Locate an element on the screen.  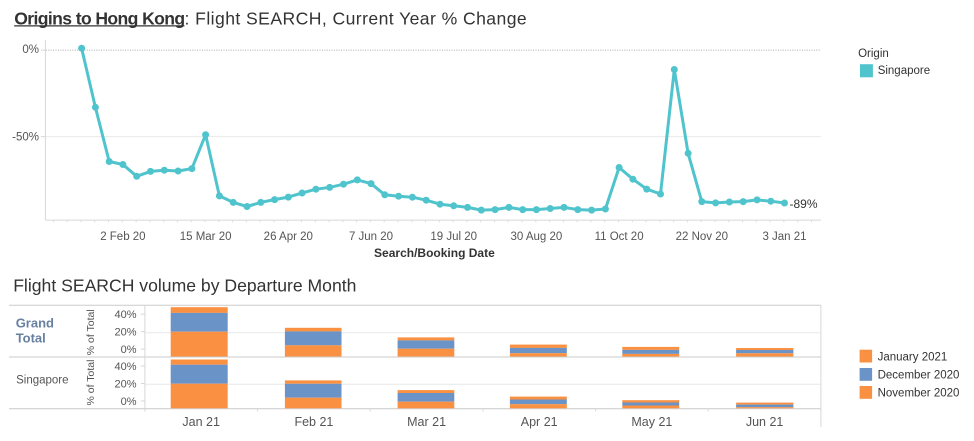
svg-text: 2 Feb 20 is located at coordinates (122, 237).